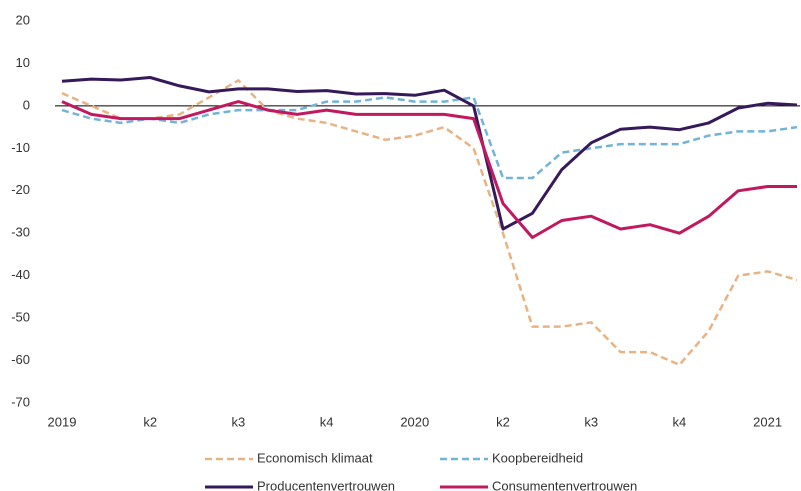 Image resolution: width=801 pixels, height=491 pixels. Describe the element at coordinates (23, 62) in the screenshot. I see `y-tick-label: 10` at that location.